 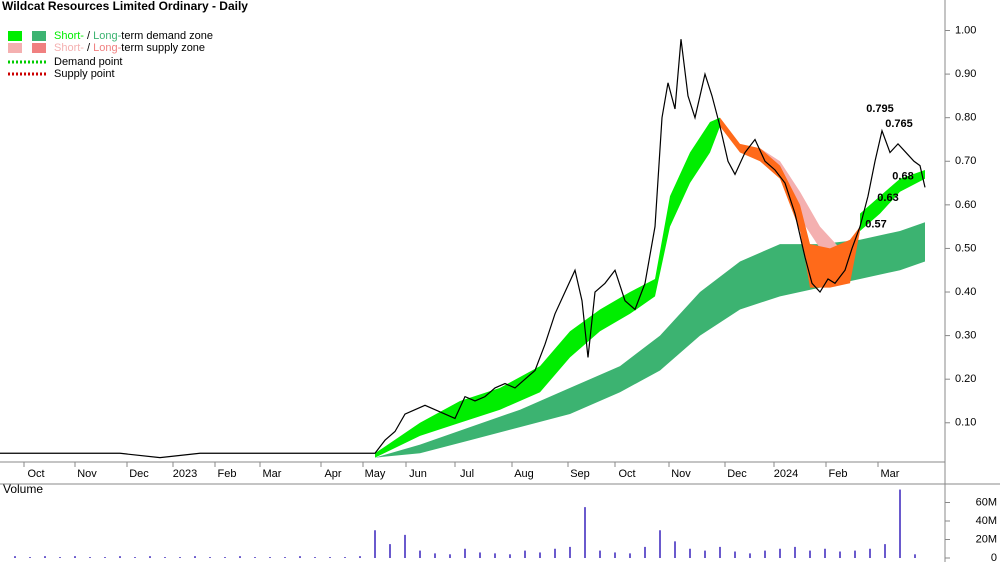 I want to click on legend-part: term demand zone, so click(x=167, y=36).